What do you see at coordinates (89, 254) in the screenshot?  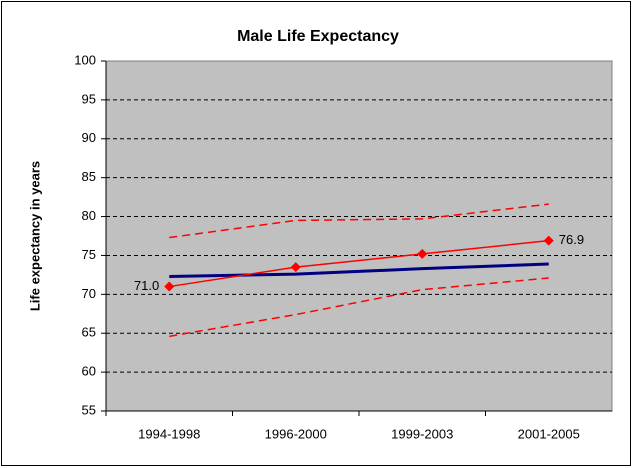 I see `y-tick-label: 75` at bounding box center [89, 254].